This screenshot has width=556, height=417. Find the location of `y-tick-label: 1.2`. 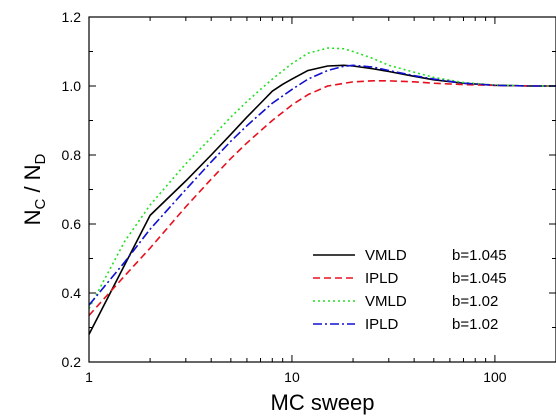

y-tick-label: 1.2 is located at coordinates (72, 17).